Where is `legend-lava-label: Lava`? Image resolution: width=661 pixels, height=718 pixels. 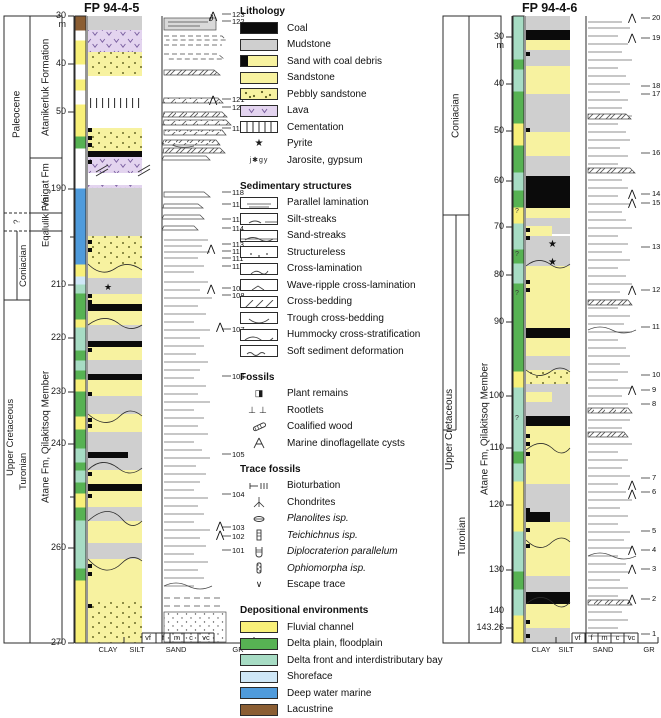
legend-lava-label: Lava is located at coordinates (298, 110).